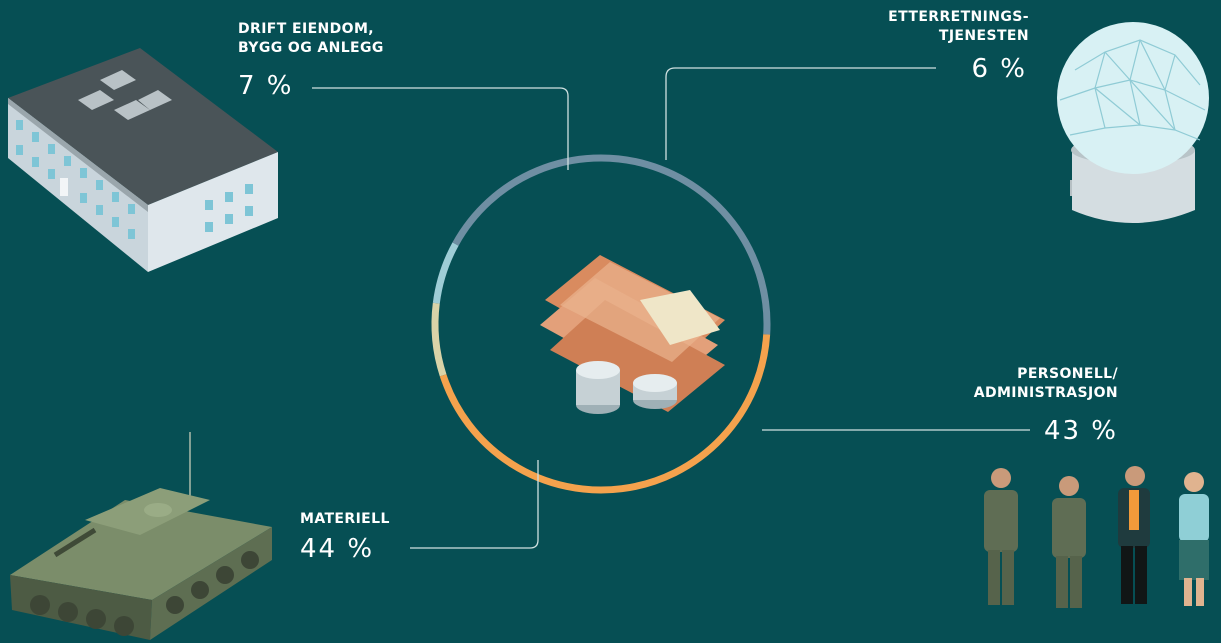 The image size is (1221, 643). What do you see at coordinates (1133, 122) in the screenshot?
I see `radar-dome-icon` at bounding box center [1133, 122].